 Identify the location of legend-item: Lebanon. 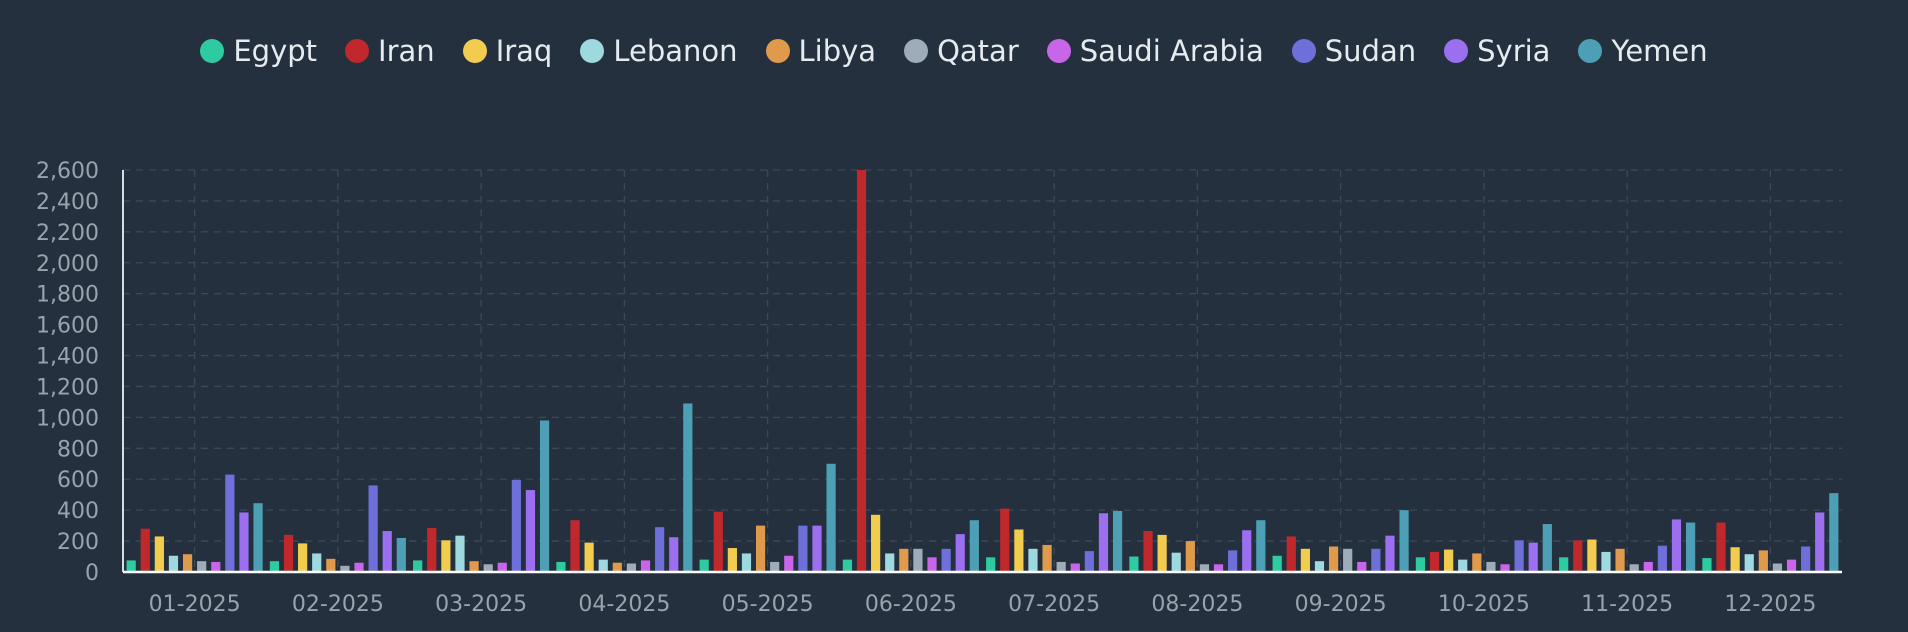
(659, 51).